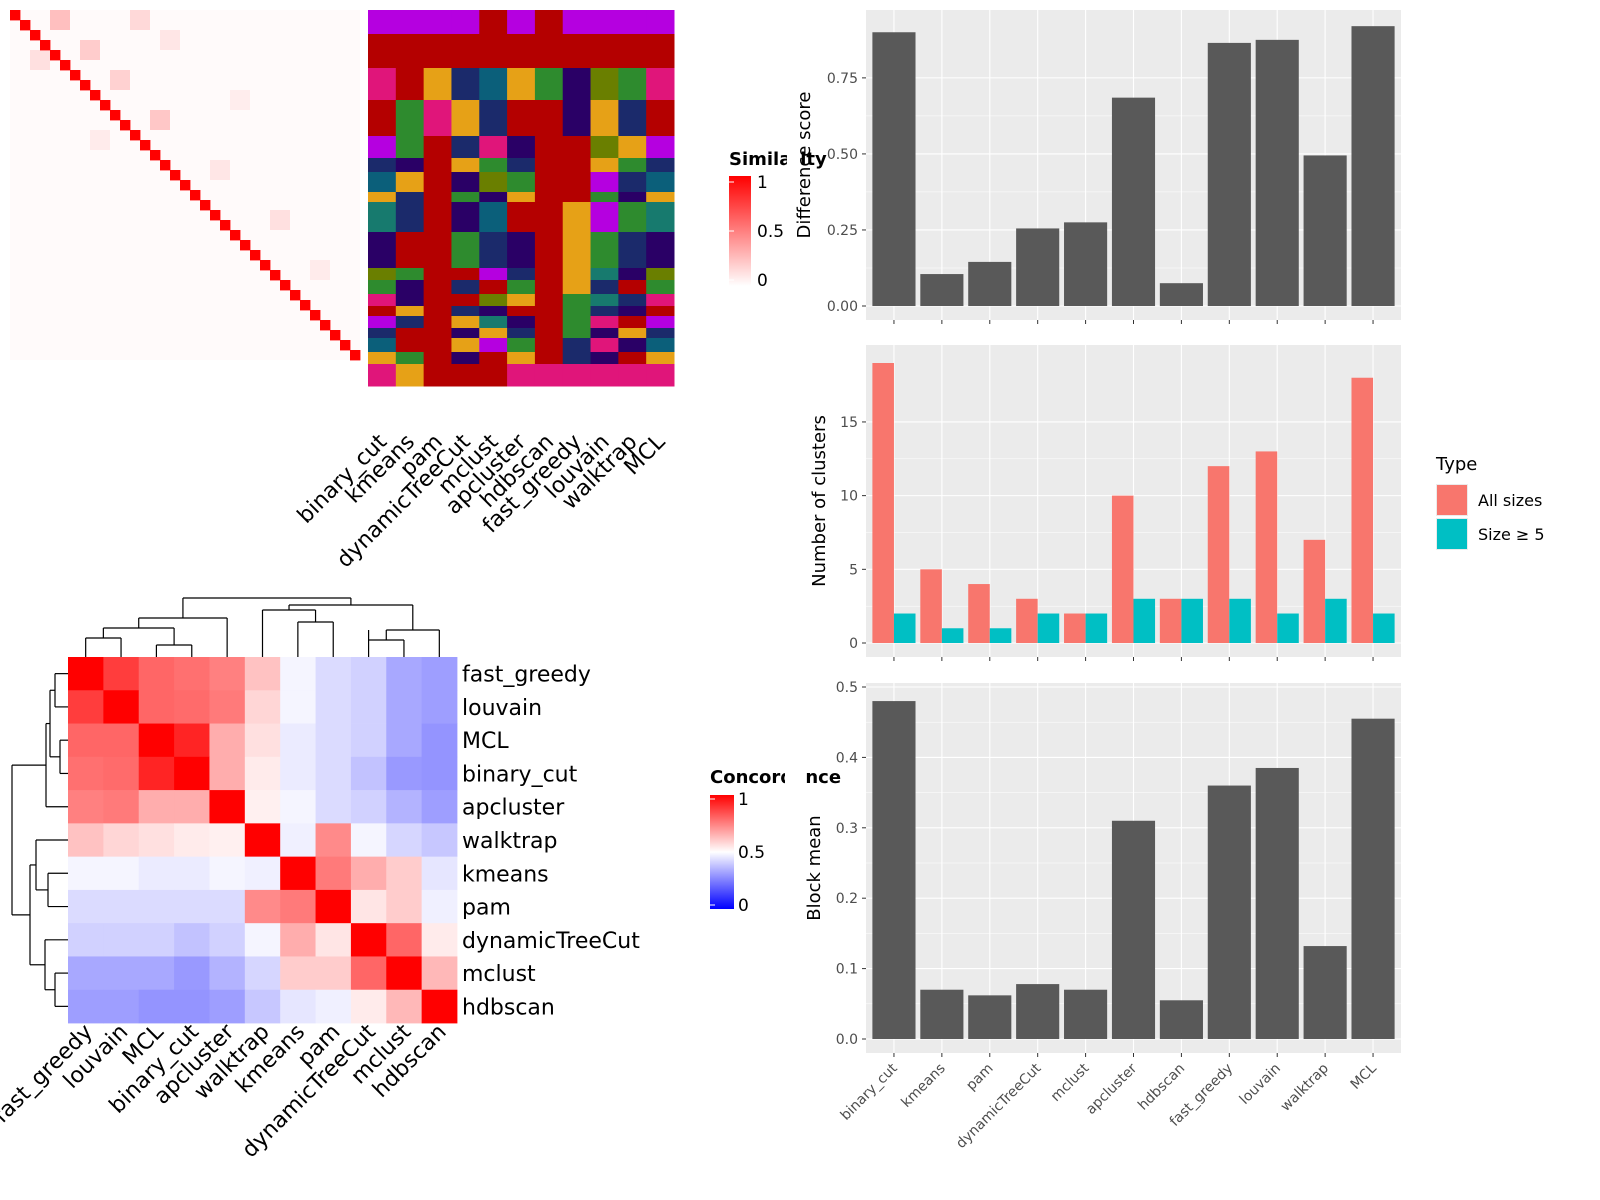 The image size is (1600, 1200). I want to click on concordance-legend-title: Concordance, so click(775, 777).